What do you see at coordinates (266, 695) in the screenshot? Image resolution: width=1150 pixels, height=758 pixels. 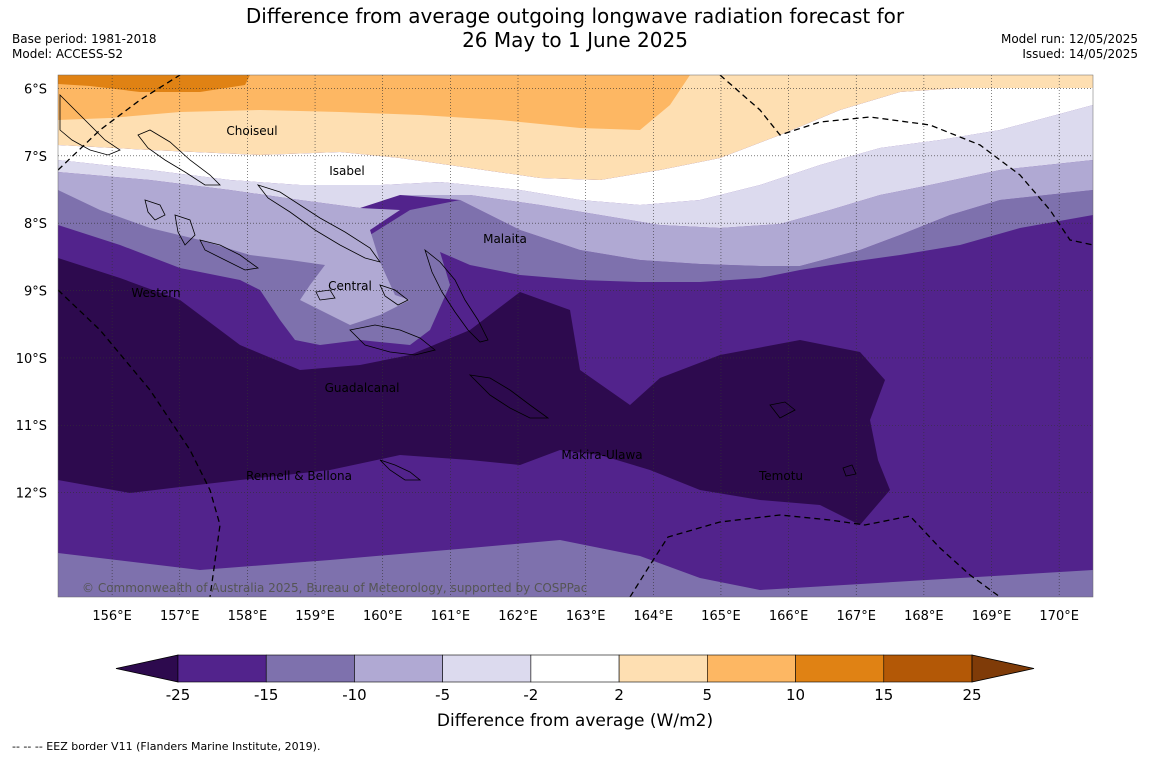 I see `colorbar-tick-label: -15` at bounding box center [266, 695].